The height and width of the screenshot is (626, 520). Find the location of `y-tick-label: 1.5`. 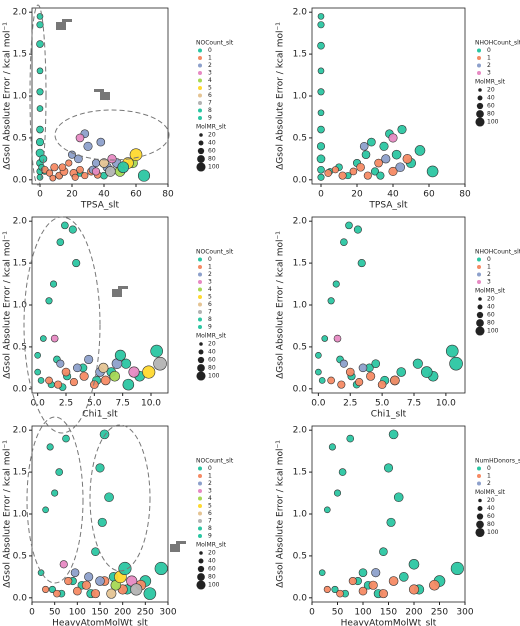

y-tick-label: 1.5 is located at coordinates (300, 55).